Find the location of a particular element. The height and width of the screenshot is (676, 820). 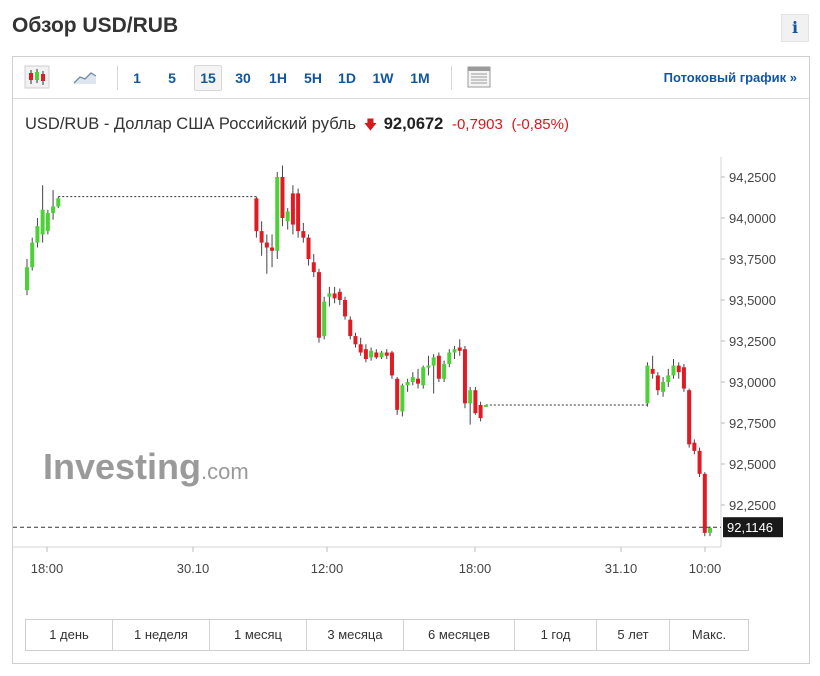

interval-1: 1 is located at coordinates (137, 78).